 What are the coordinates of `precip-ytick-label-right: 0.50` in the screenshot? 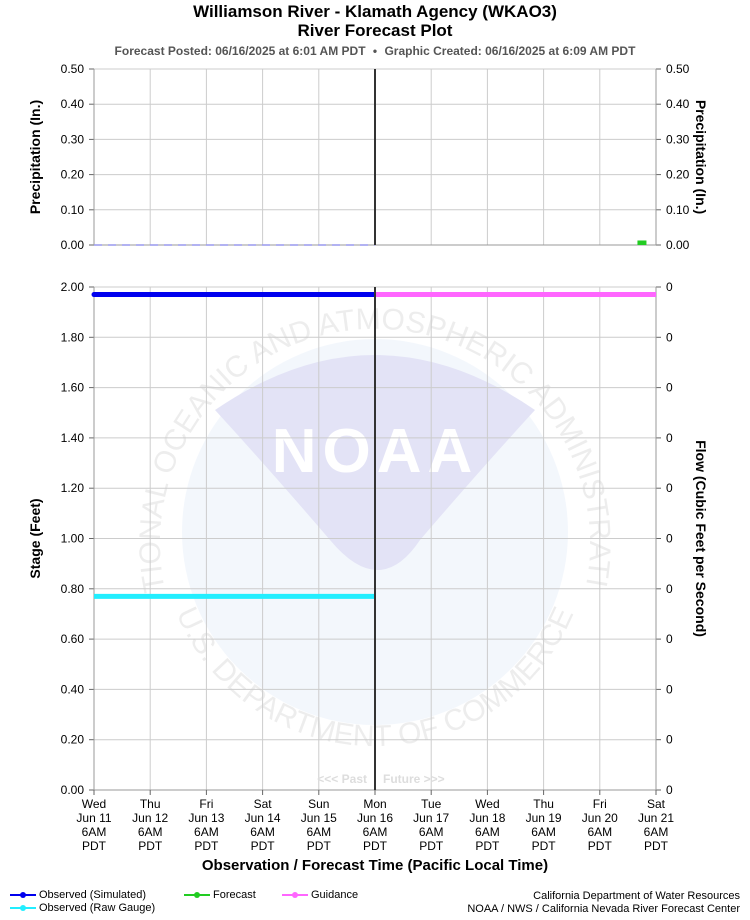 It's located at (678, 69).